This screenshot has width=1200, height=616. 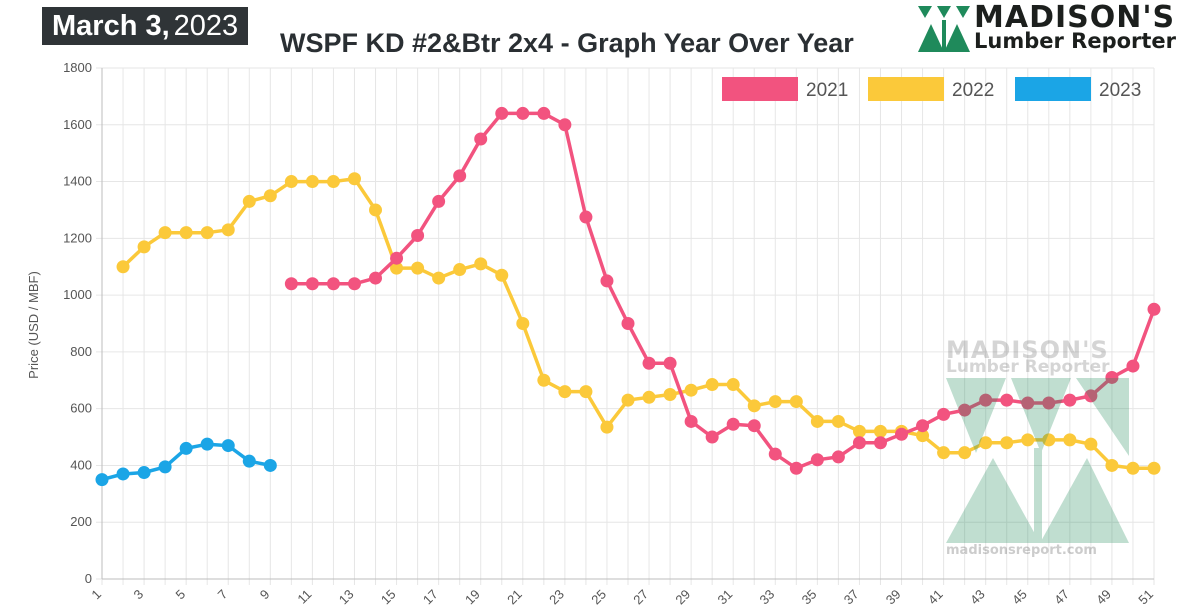 I want to click on legend-item-2021: 2021, so click(x=785, y=89).